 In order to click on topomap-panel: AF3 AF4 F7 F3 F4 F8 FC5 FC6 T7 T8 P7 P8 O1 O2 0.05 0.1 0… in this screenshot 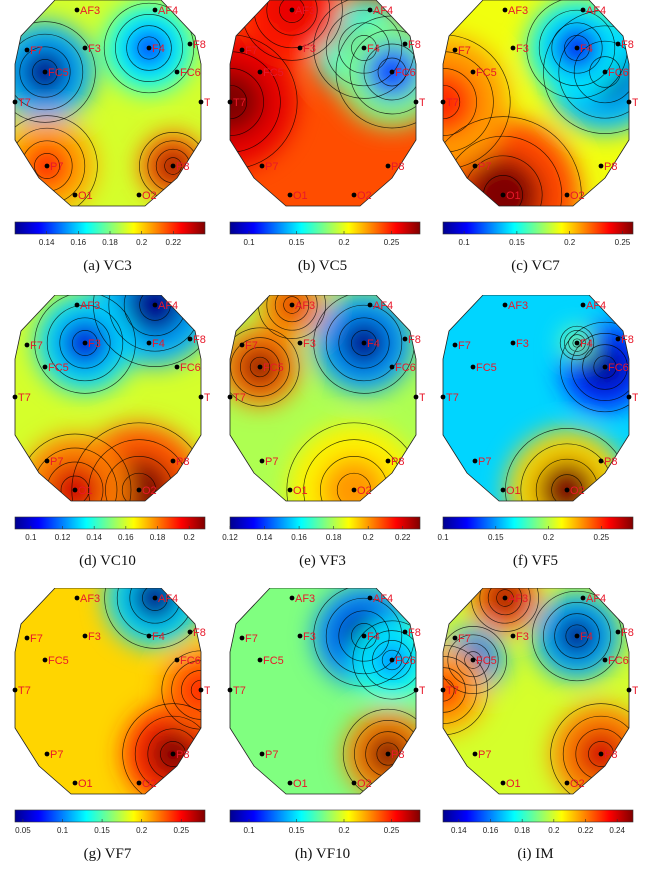, I will do `click(107, 728)`.